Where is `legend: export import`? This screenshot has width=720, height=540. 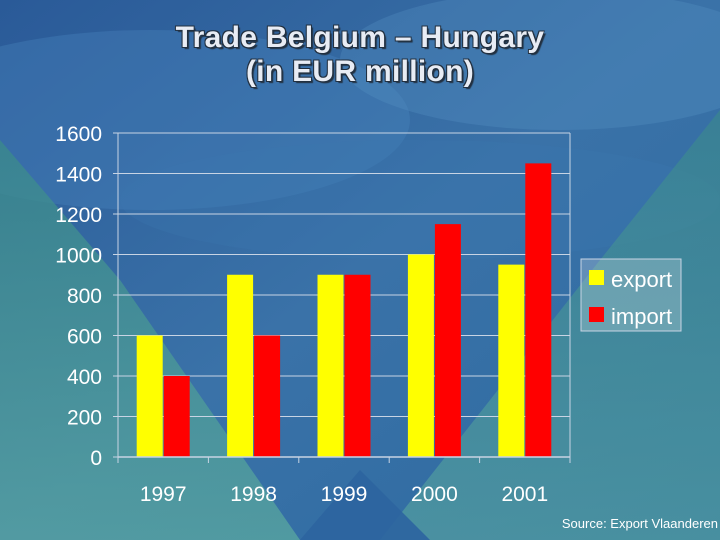 legend: export import is located at coordinates (631, 295).